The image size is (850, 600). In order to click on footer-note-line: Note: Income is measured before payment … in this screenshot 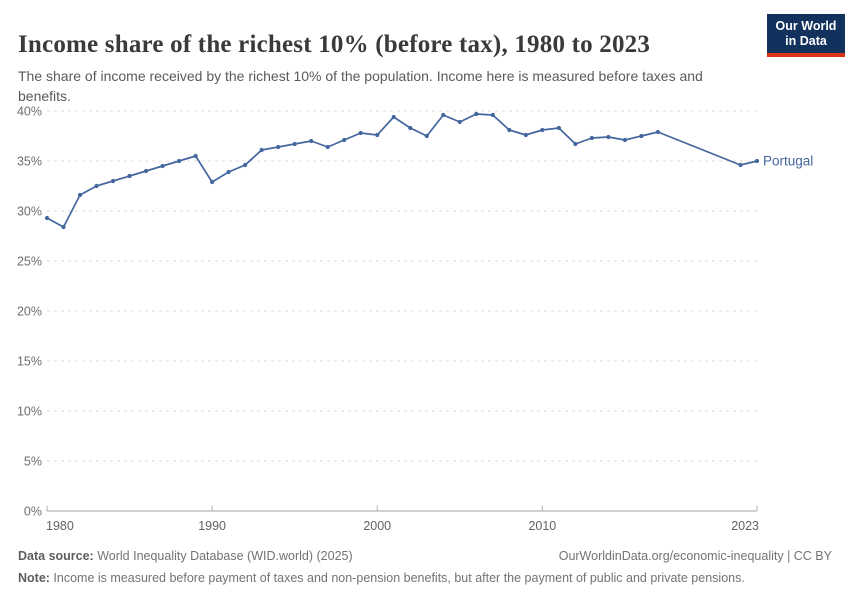, I will do `click(425, 578)`.